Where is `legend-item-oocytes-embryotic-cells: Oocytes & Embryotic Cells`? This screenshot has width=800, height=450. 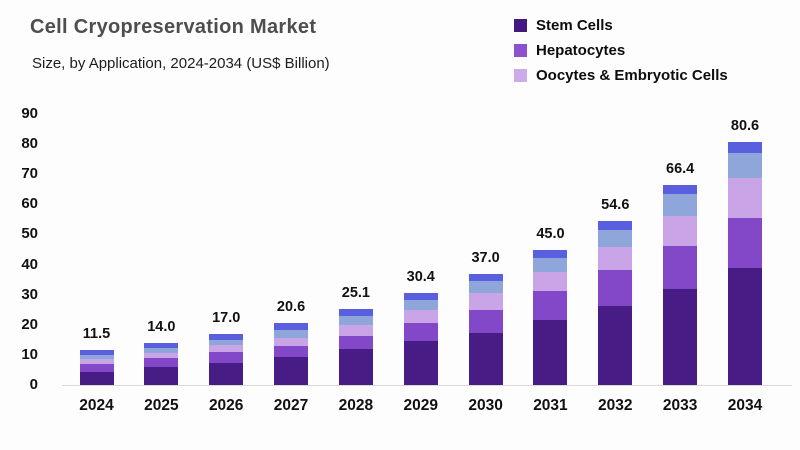
legend-item-oocytes-embryotic-cells: Oocytes & Embryotic Cells is located at coordinates (621, 75).